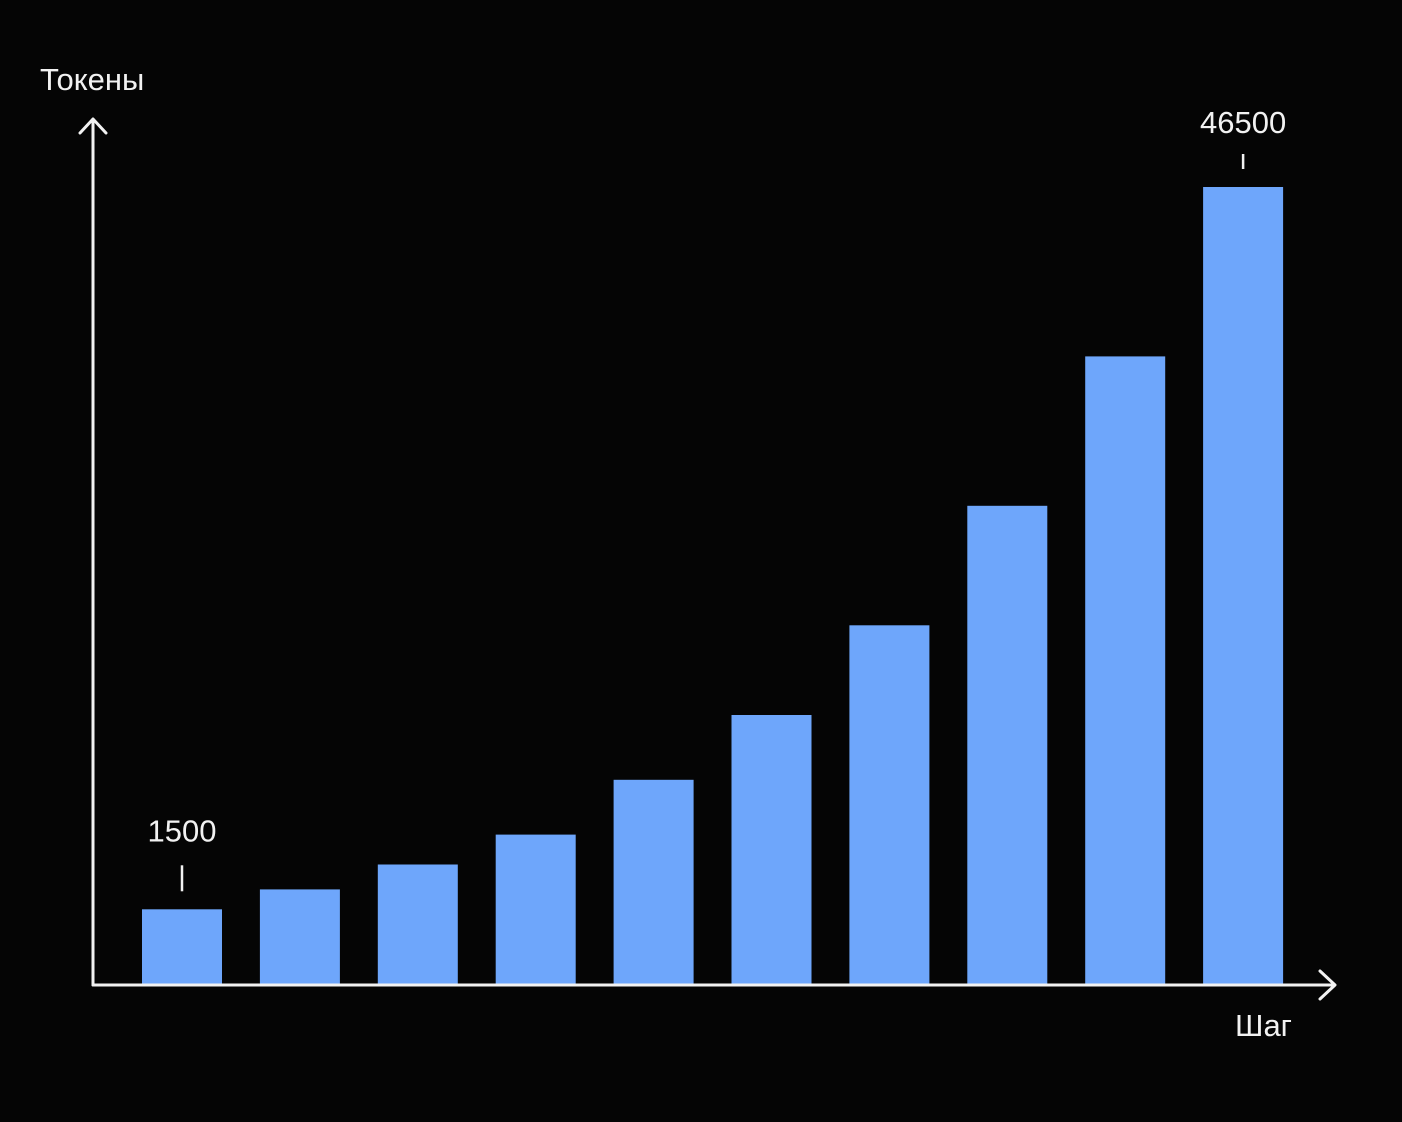  What do you see at coordinates (182, 830) in the screenshot?
I see `annotation-label-1: 1500` at bounding box center [182, 830].